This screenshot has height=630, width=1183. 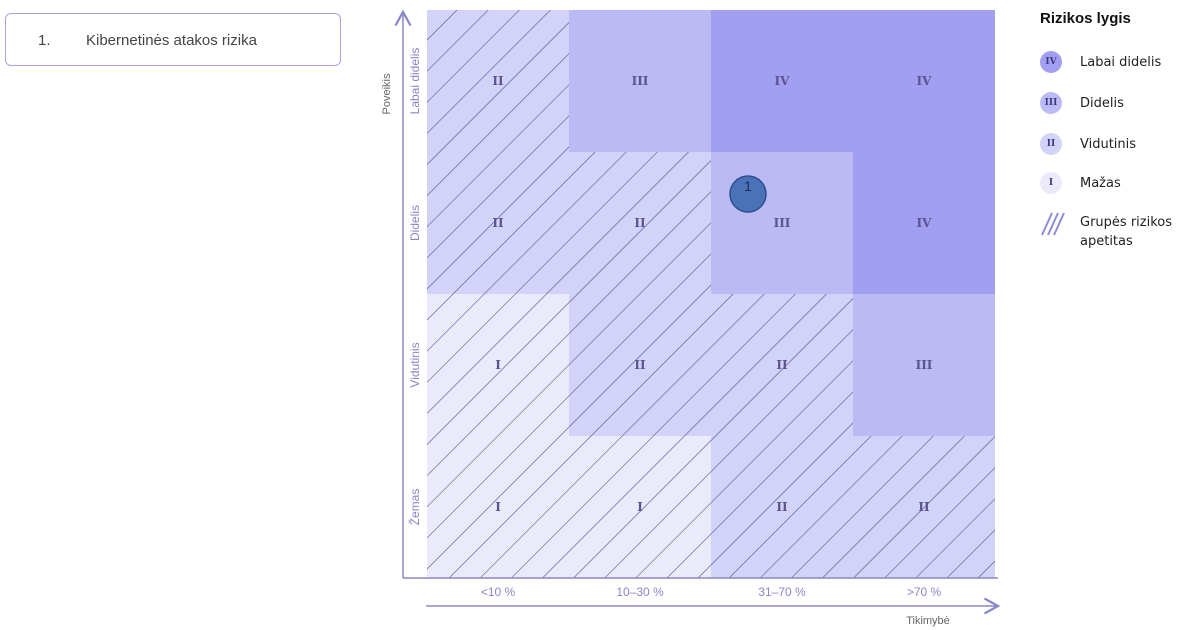 What do you see at coordinates (1106, 241) in the screenshot?
I see `legend-appetite-line2: apetitas` at bounding box center [1106, 241].